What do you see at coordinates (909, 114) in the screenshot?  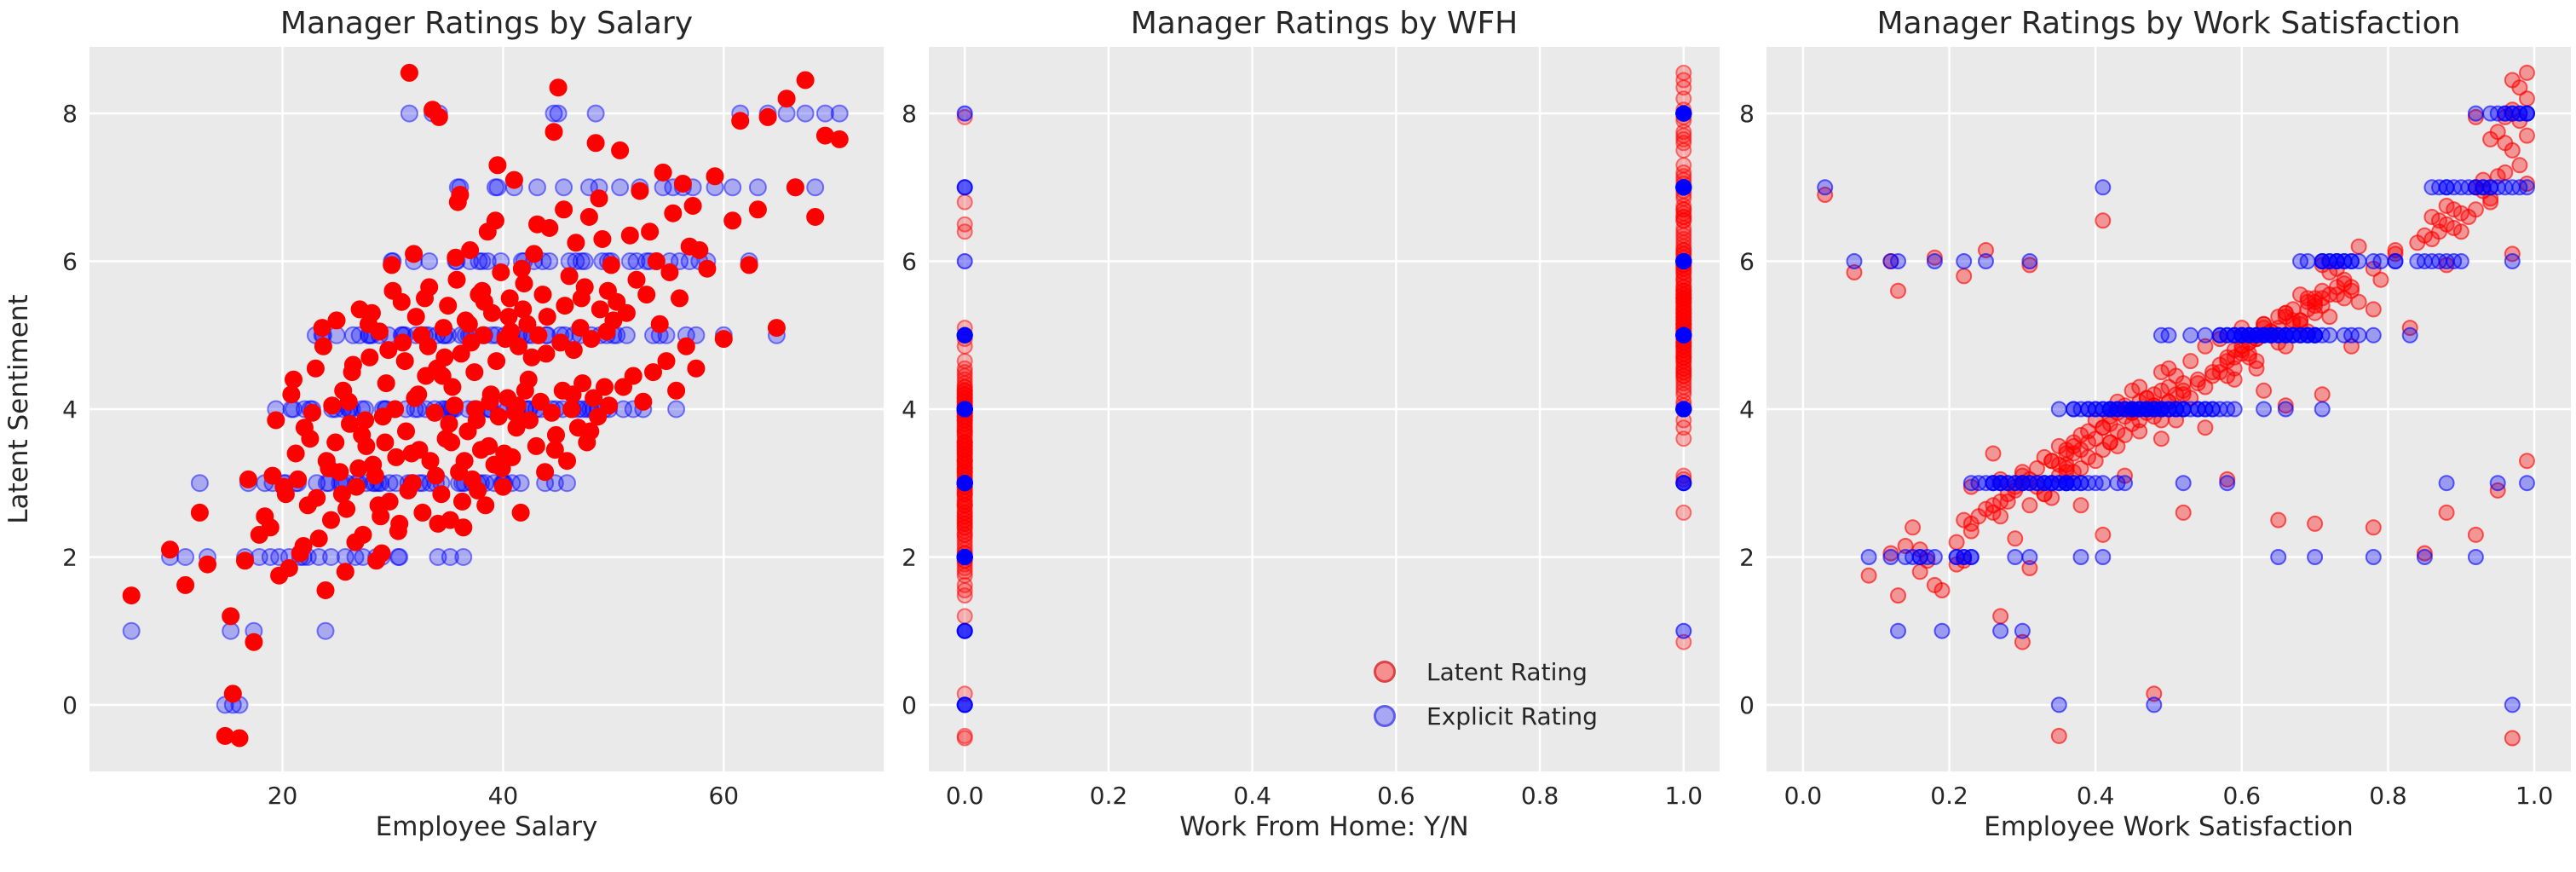 I see `y-tick-label: 8` at bounding box center [909, 114].